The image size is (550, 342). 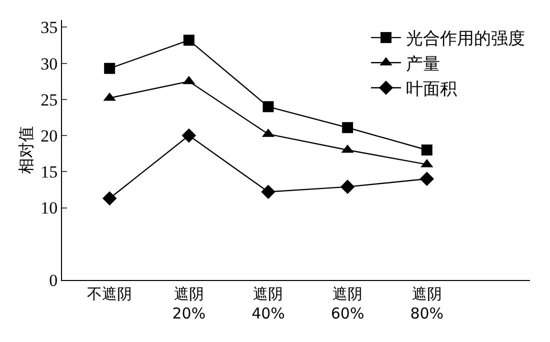 What do you see at coordinates (49, 28) in the screenshot?
I see `y-tick-label: 35` at bounding box center [49, 28].